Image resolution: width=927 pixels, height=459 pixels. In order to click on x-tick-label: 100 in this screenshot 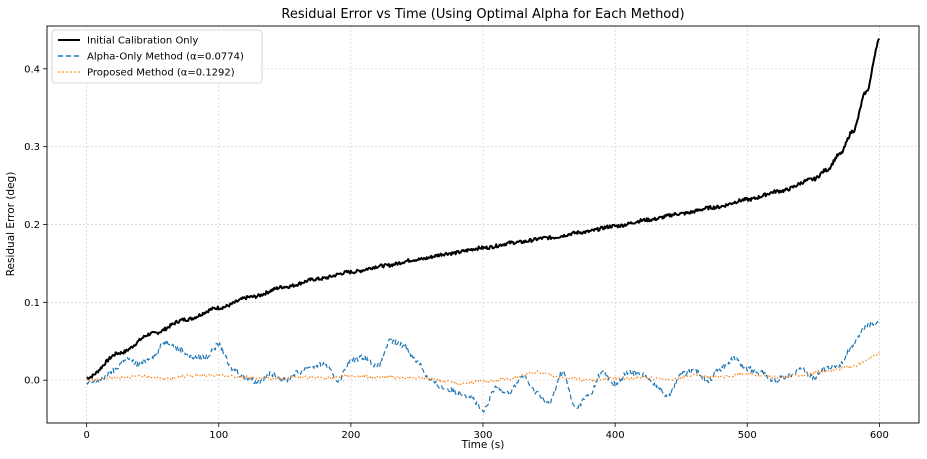, I will do `click(218, 435)`.